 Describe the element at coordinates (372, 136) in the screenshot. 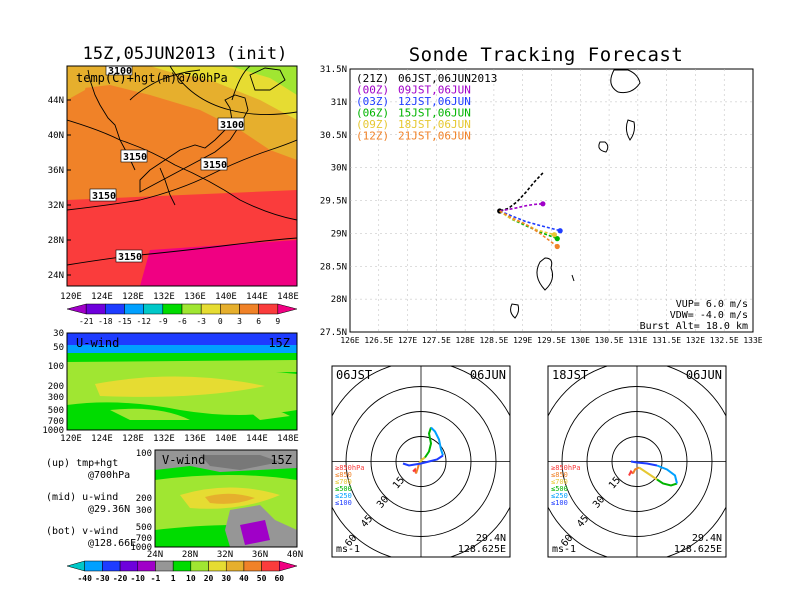

I see `legend-code: (12Z)` at that location.